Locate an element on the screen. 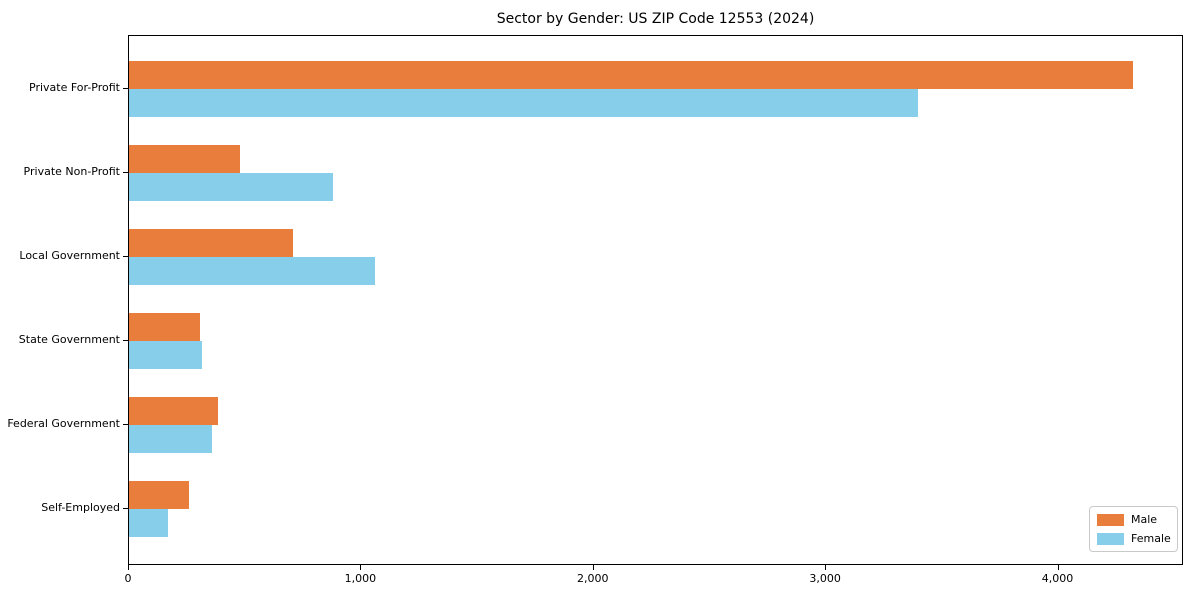 The width and height of the screenshot is (1200, 600). legend-item-male: Male is located at coordinates (1133, 519).